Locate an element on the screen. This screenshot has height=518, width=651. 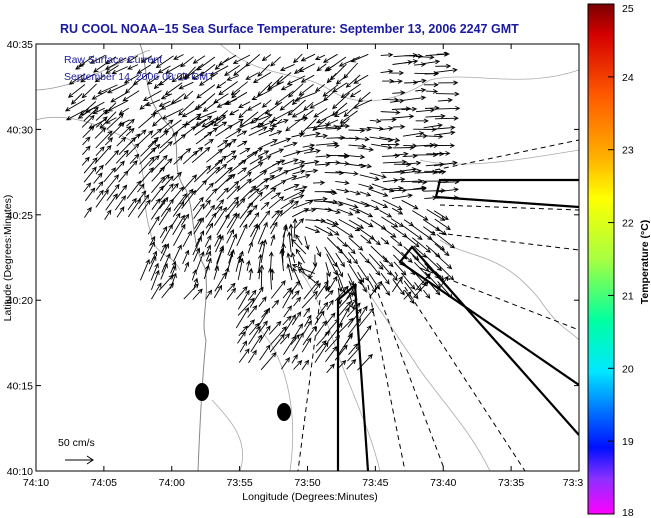
colorbar-tick-label: 21 is located at coordinates (628, 296).